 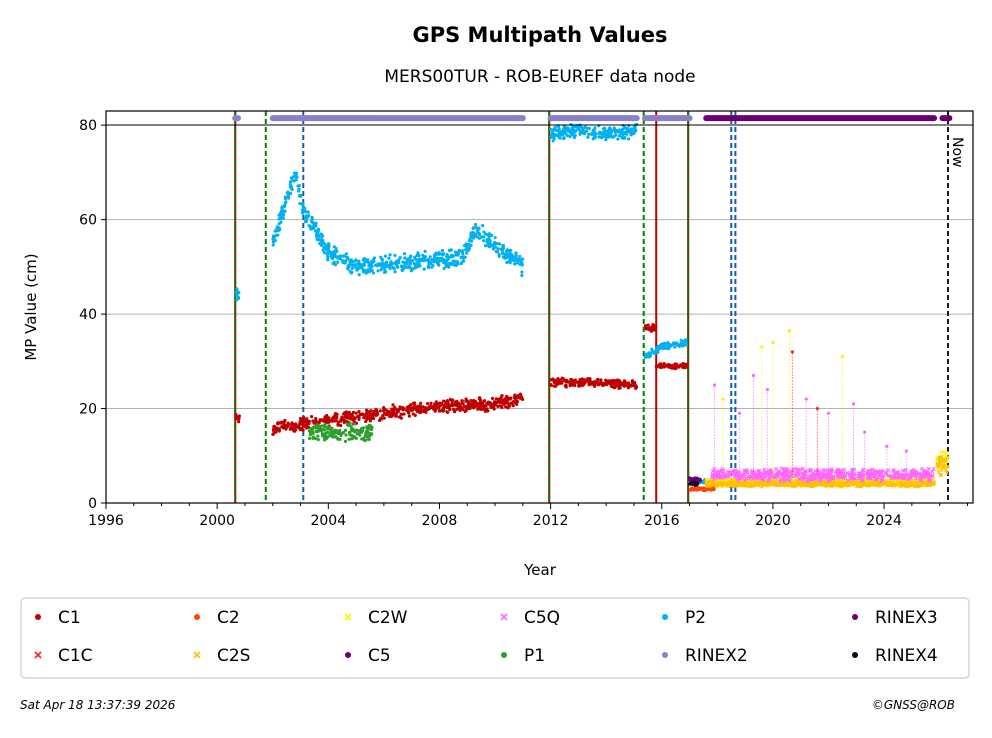 I want to click on legend-label-c1c: C1C, so click(x=75, y=656).